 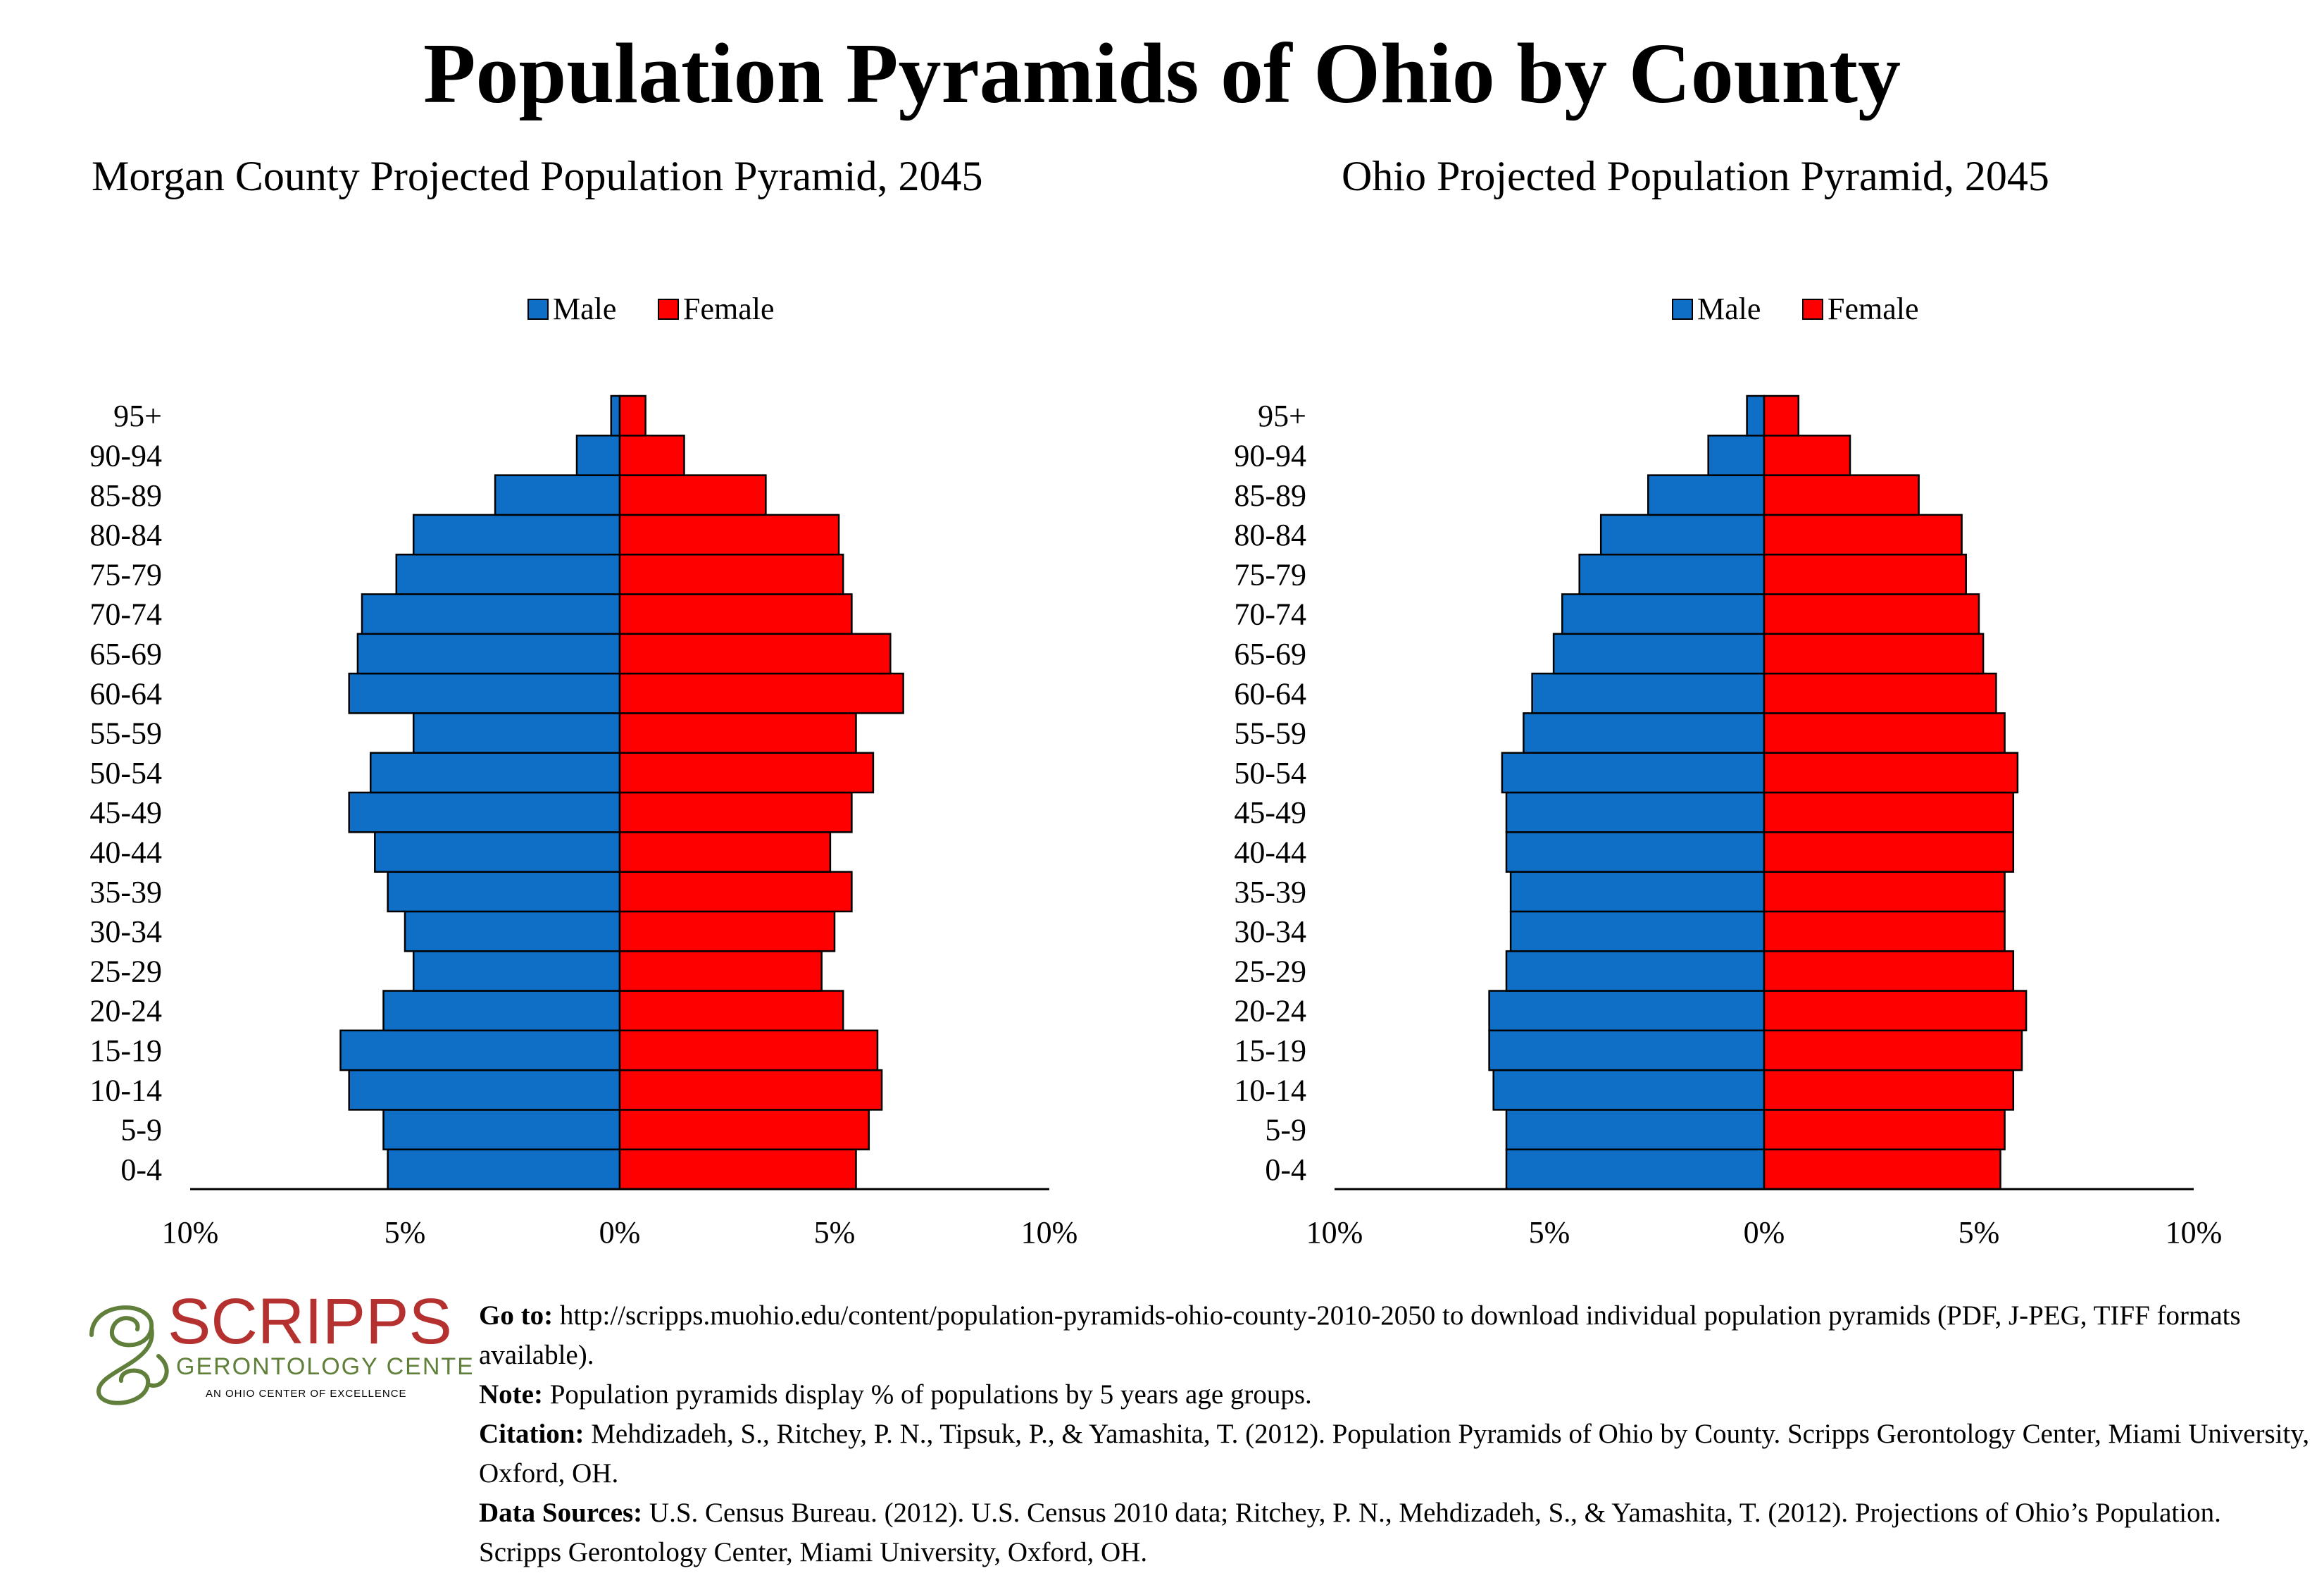 What do you see at coordinates (1695, 176) in the screenshot?
I see `chart-title: Ohio Projected Population Pyramid, 2045` at bounding box center [1695, 176].